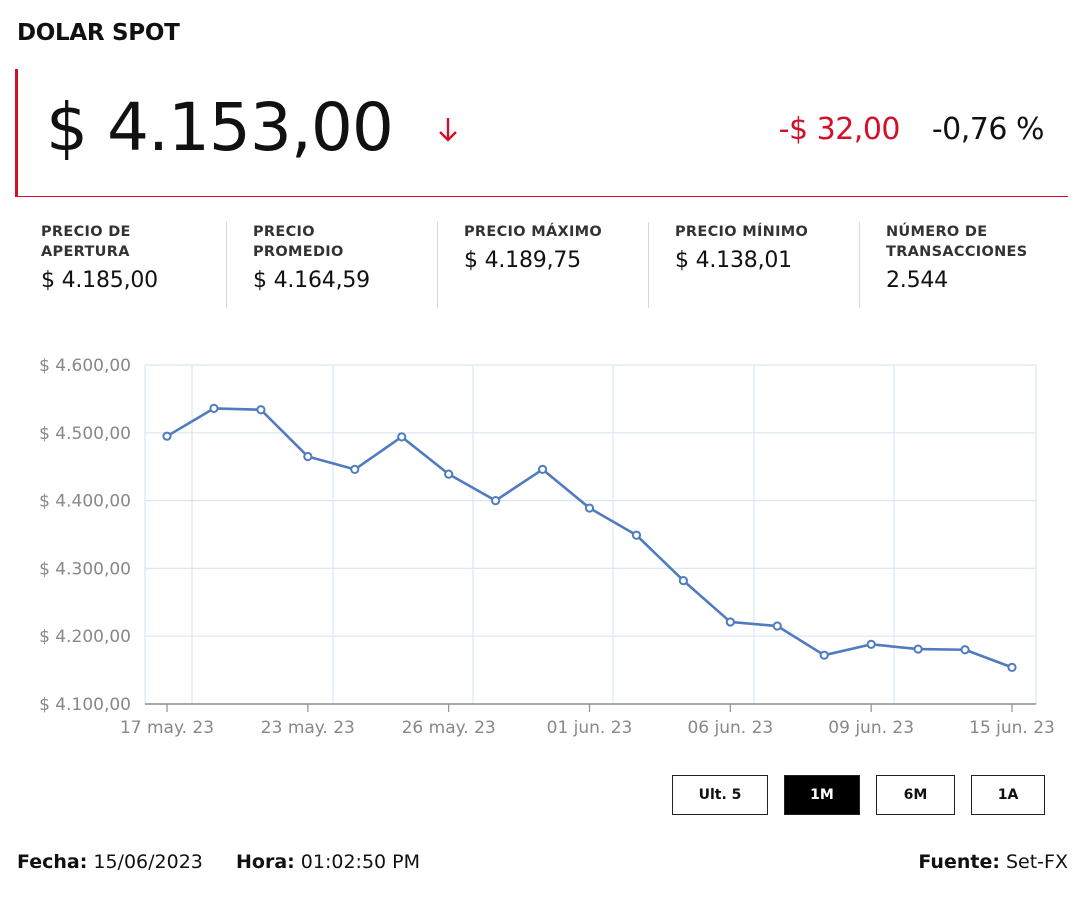  I want to click on source-value: Set-FX, so click(1036, 862).